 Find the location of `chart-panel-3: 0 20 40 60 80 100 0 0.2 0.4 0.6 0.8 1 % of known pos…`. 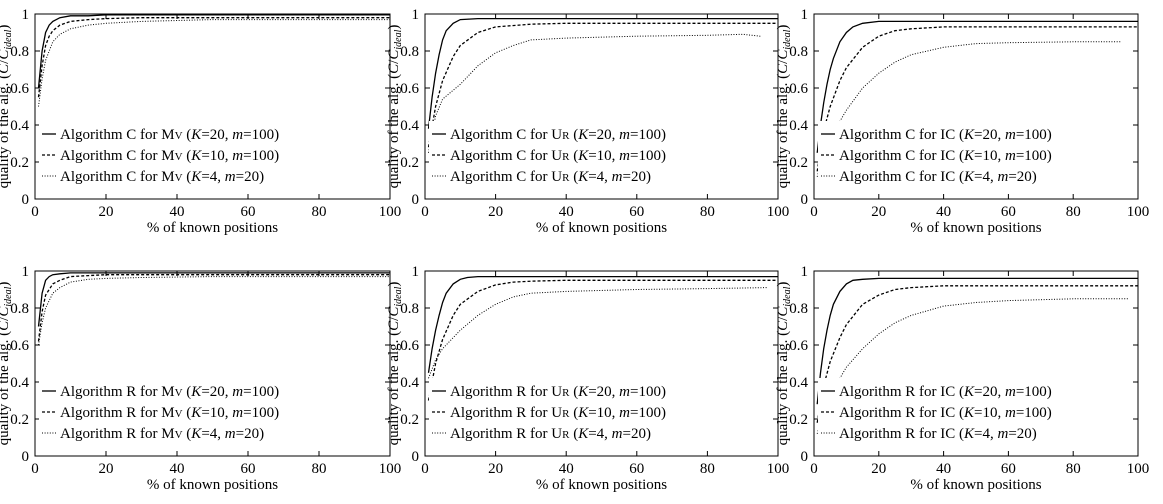

chart-panel-3: 0 20 40 60 80 100 0 0.2 0.4 0.6 0.8 1 % of known pos… is located at coordinates (962, 121).